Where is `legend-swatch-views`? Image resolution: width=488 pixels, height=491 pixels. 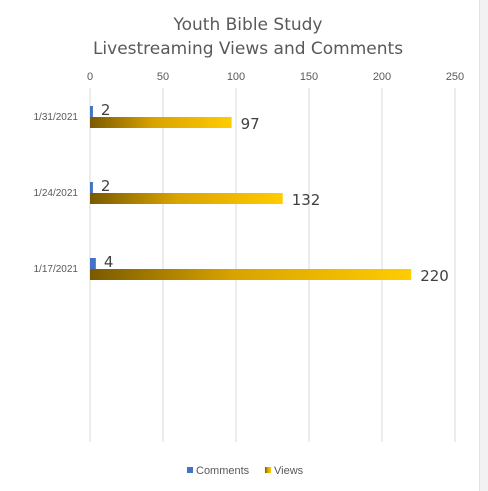
legend-swatch-views is located at coordinates (268, 470).